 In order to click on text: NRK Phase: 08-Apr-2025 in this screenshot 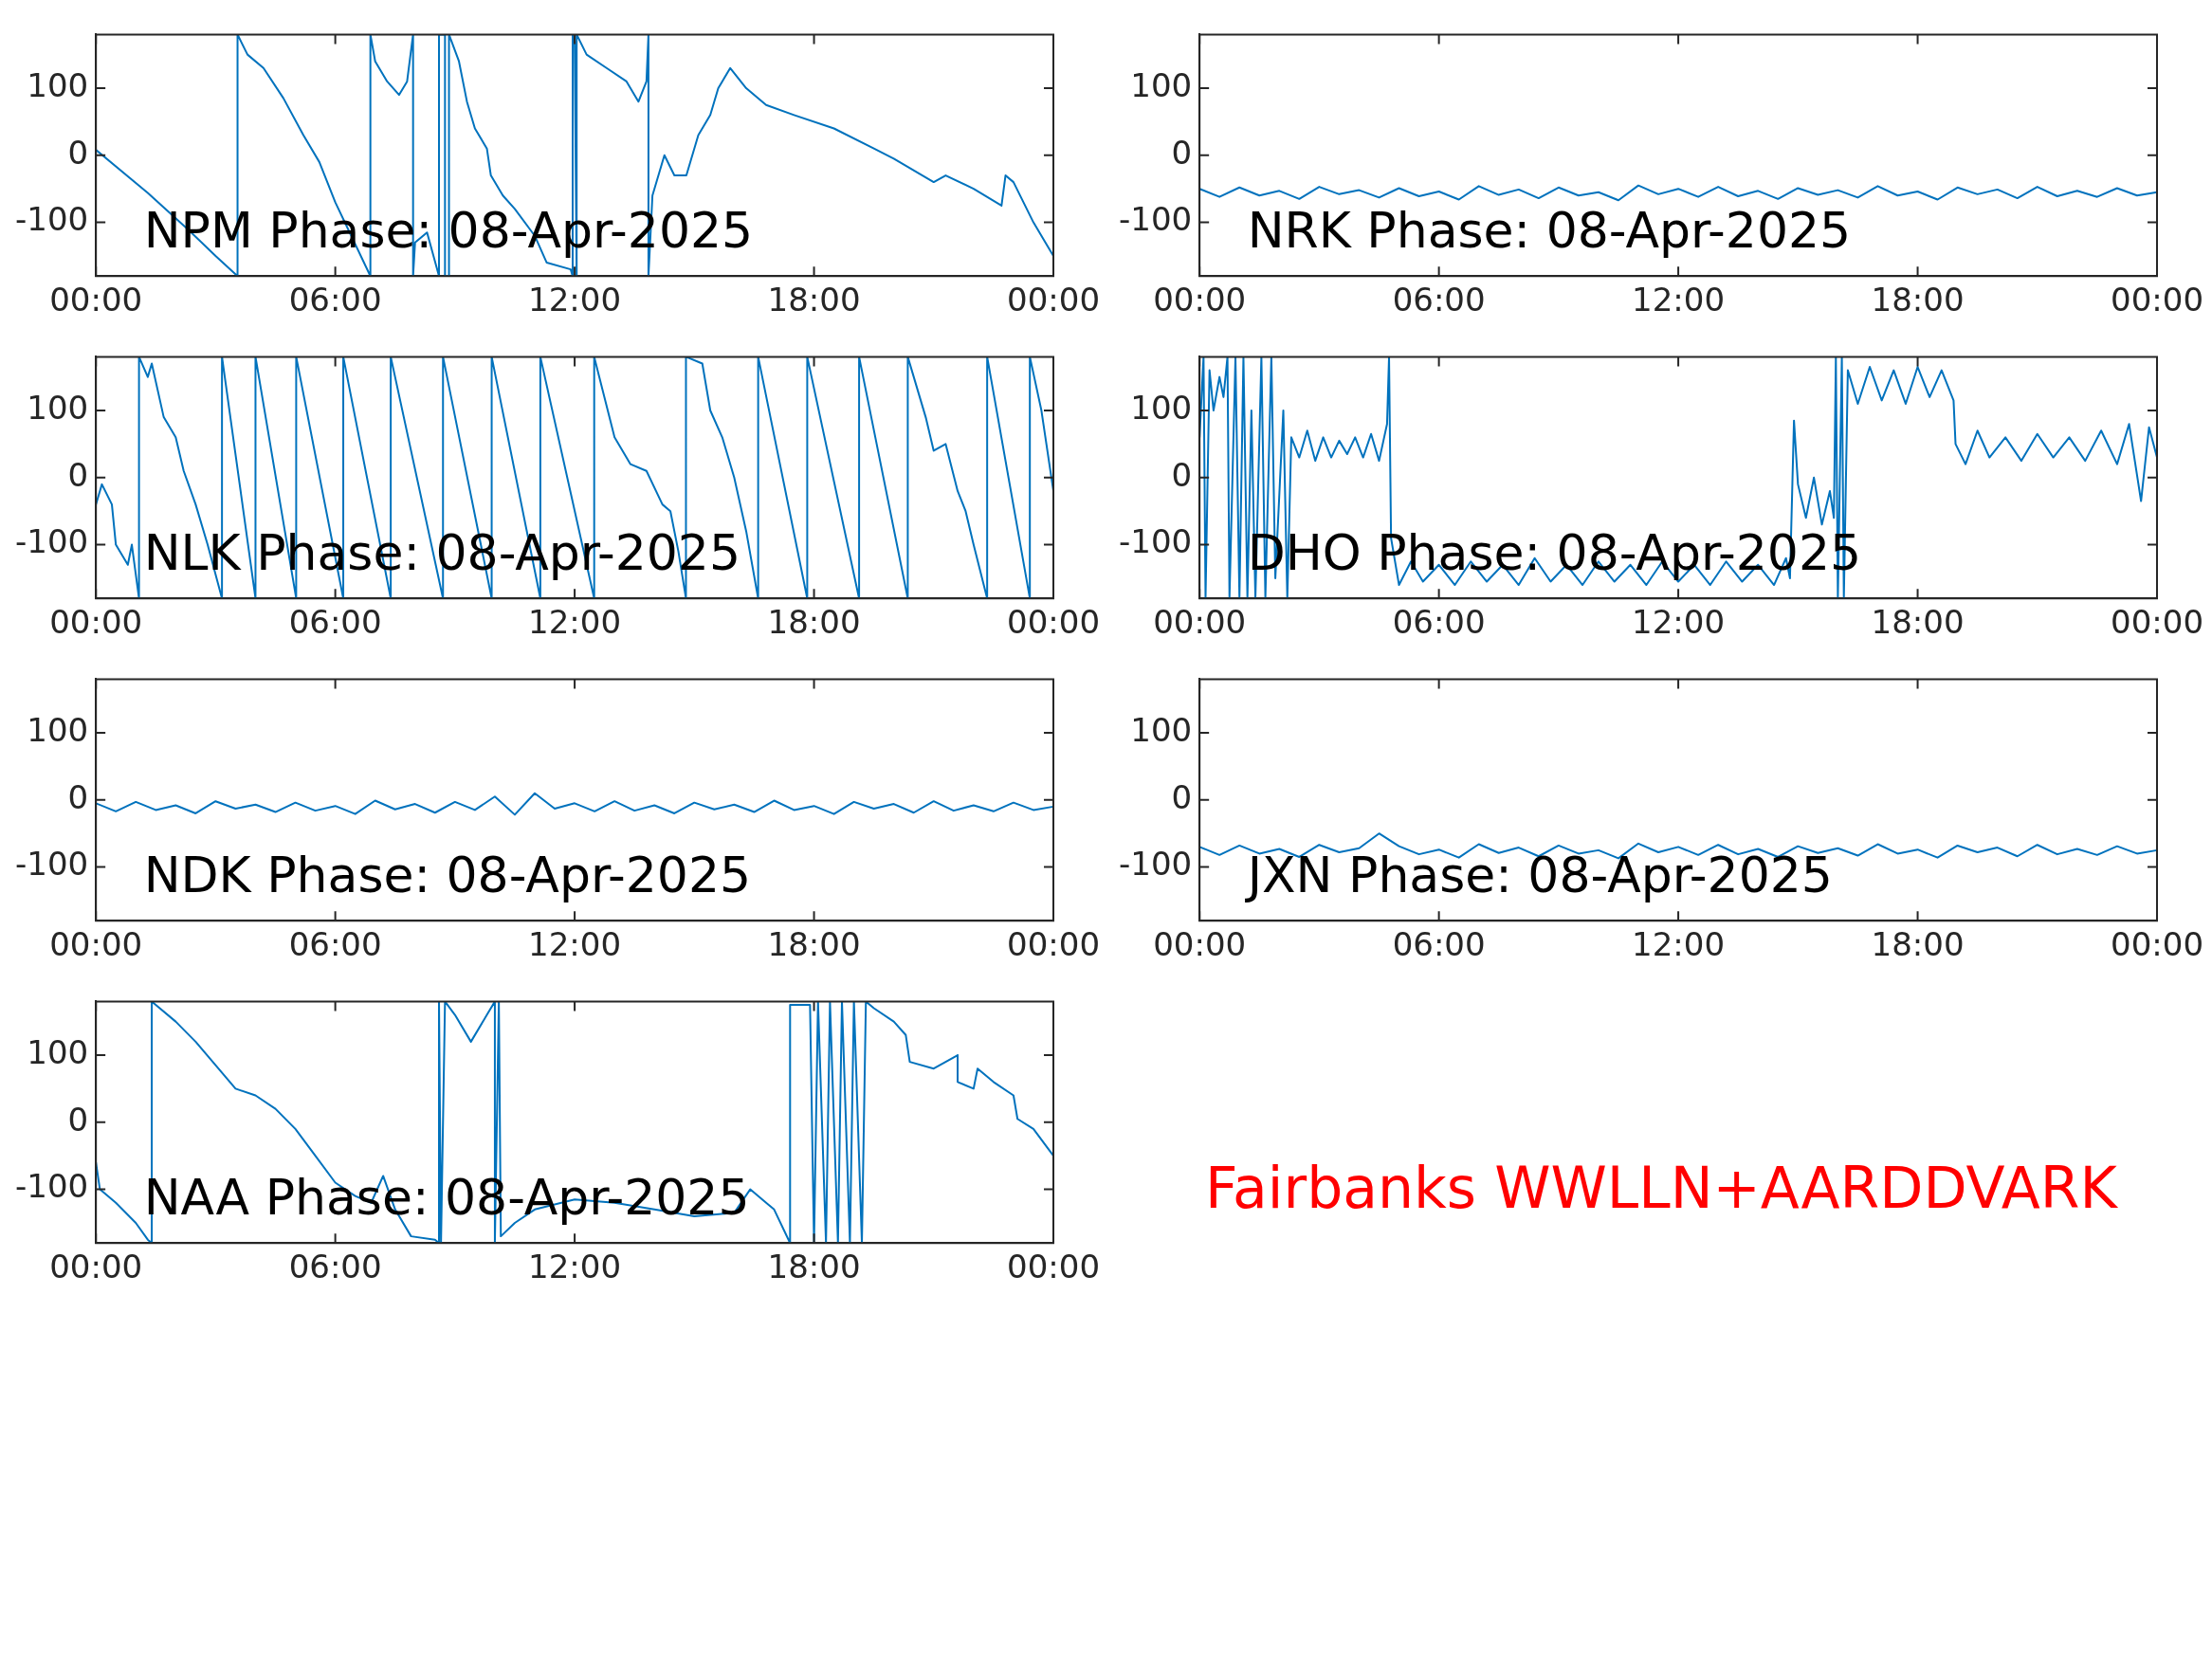, I will do `click(1549, 230)`.